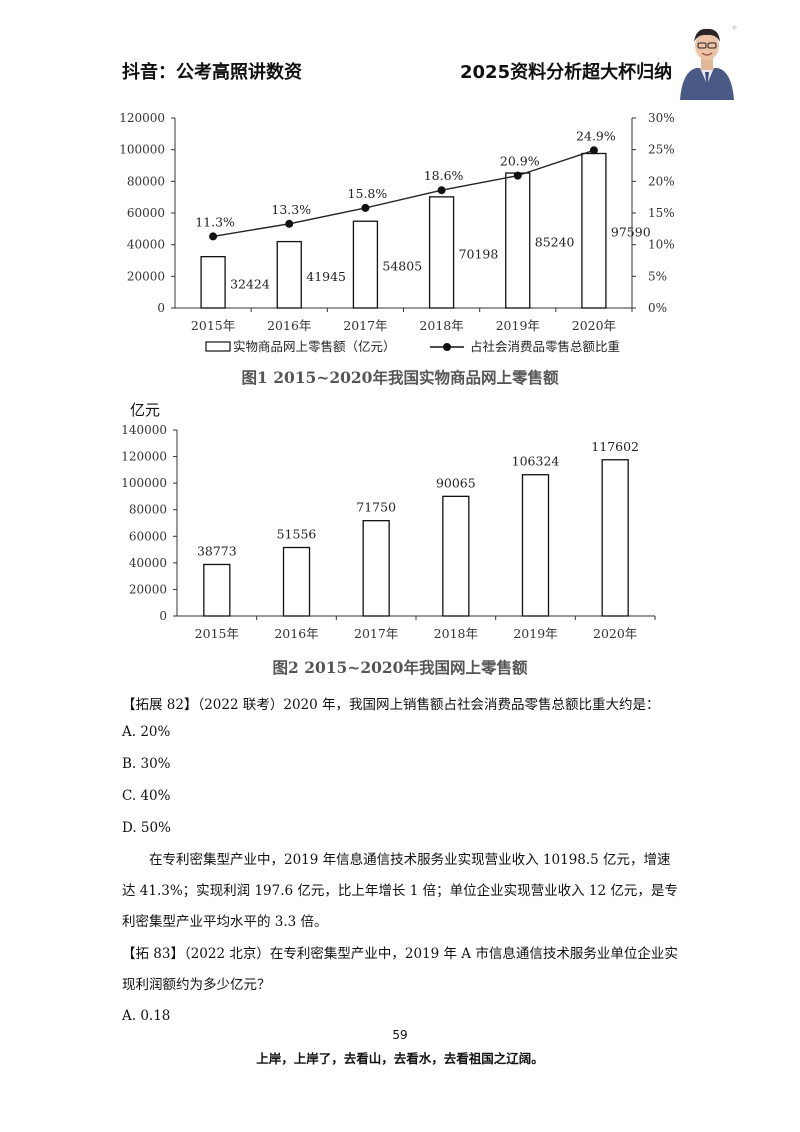 The width and height of the screenshot is (800, 1132). I want to click on legend-line-label: 占社会消费品零售总额比重, so click(545, 346).